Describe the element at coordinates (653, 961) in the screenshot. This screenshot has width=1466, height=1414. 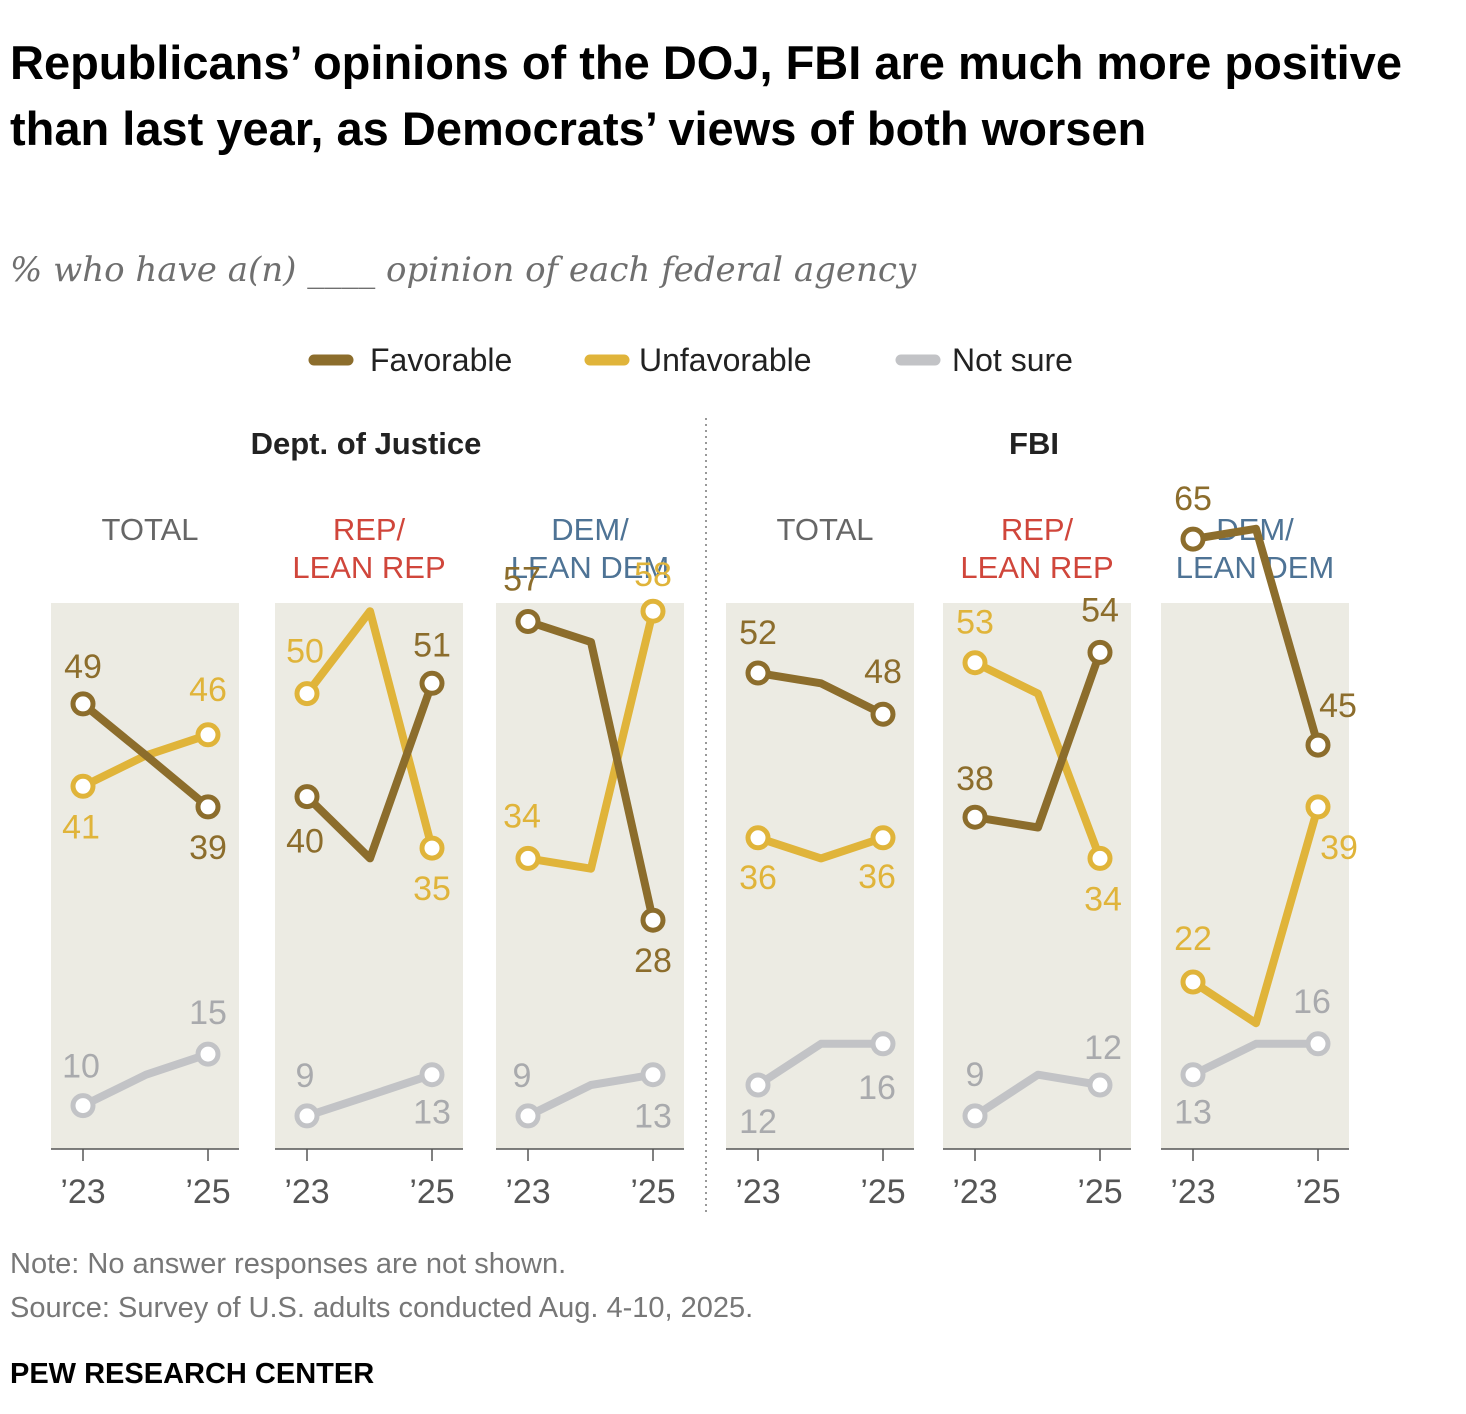
I see `data-label-favorable: 28` at that location.